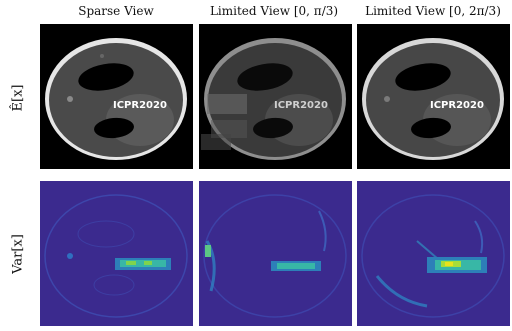 Image resolution: width=512 pixels, height=331 pixels. What do you see at coordinates (433, 11) in the screenshot?
I see `column-title-limited-view-2pi-3: Limited View [0, 2π/3)` at bounding box center [433, 11].